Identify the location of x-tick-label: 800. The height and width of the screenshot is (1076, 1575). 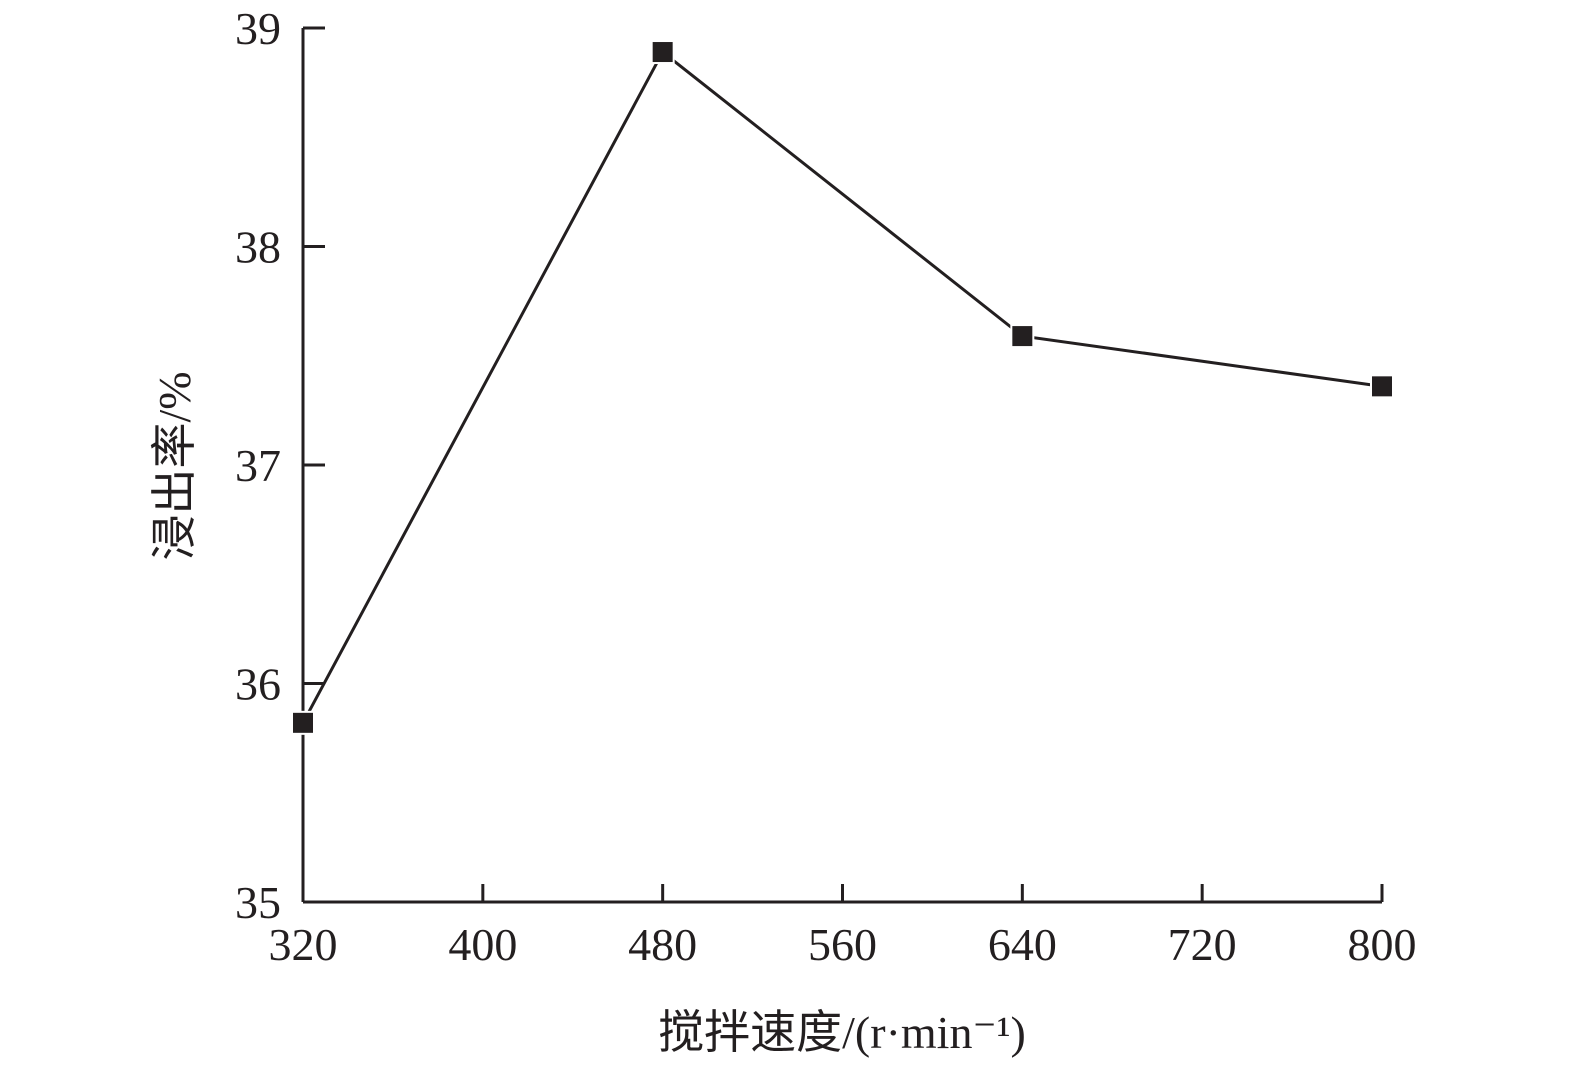
(1382, 944).